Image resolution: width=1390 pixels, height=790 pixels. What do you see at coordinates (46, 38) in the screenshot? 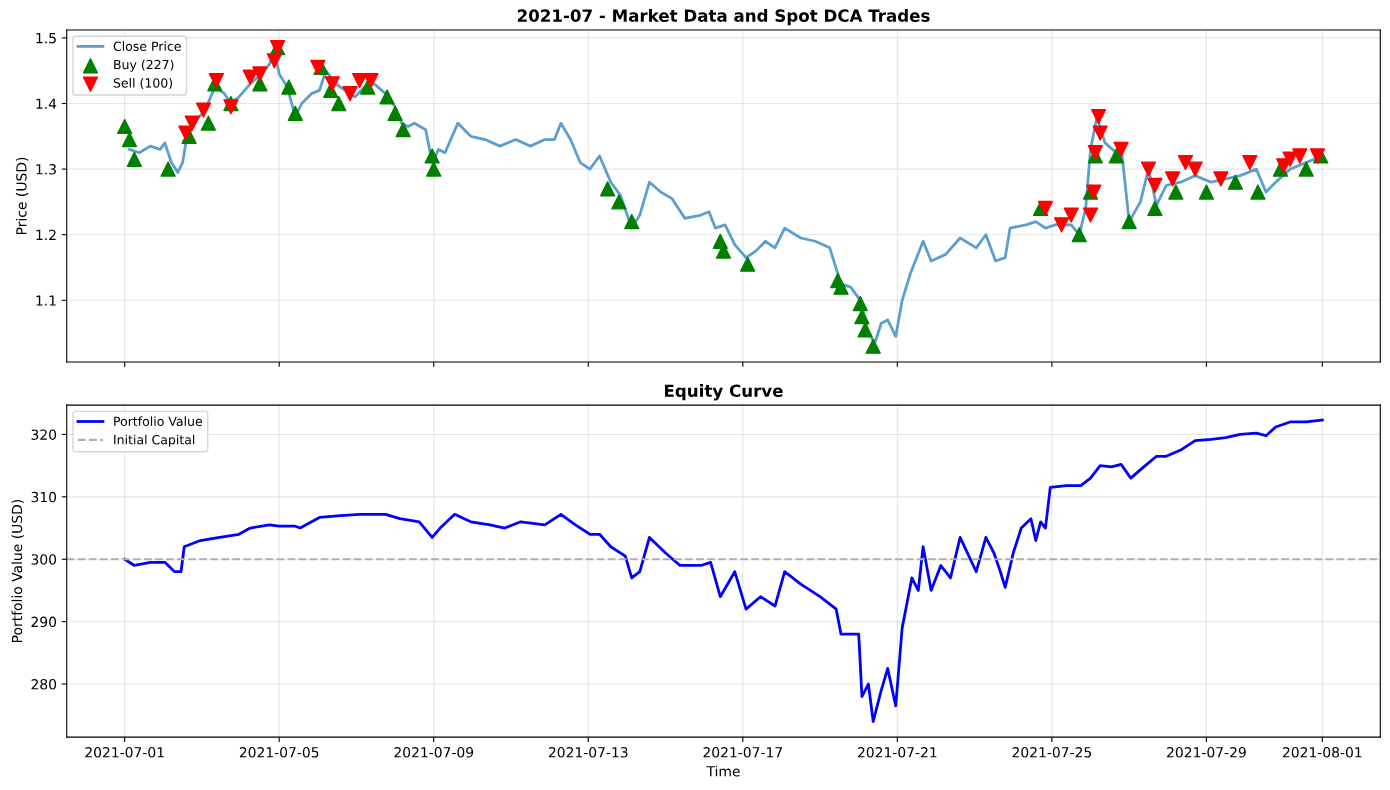
I see `y-tick-label: 1.5` at bounding box center [46, 38].